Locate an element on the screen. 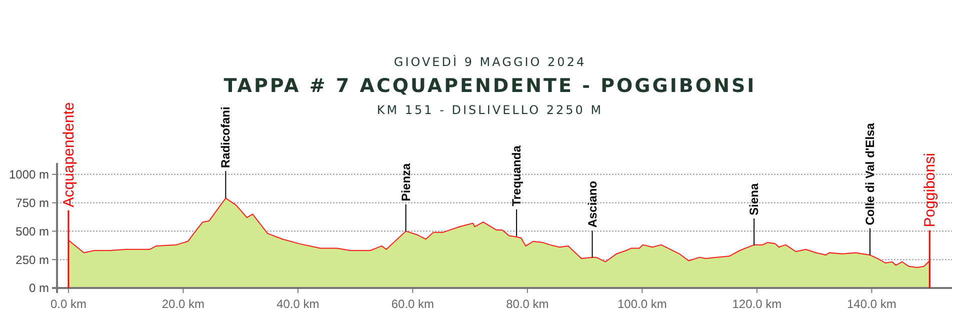 The image size is (954, 332). chart-subtitle: KM 151 - DISLIVELLO 2250 M is located at coordinates (490, 110).